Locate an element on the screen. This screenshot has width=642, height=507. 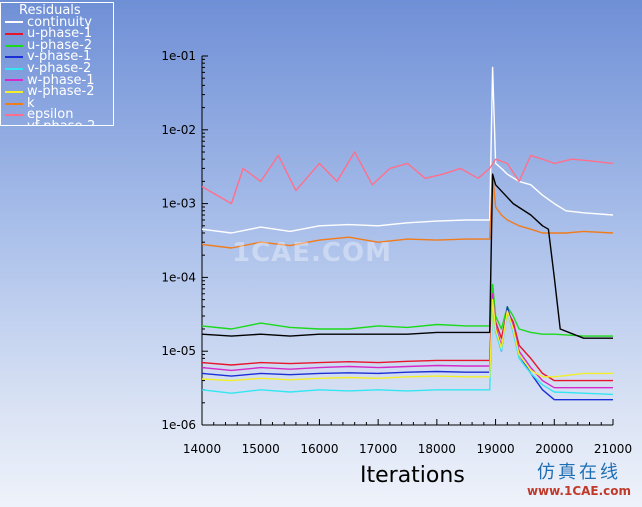
x-tick-label: 17000 is located at coordinates (378, 449).